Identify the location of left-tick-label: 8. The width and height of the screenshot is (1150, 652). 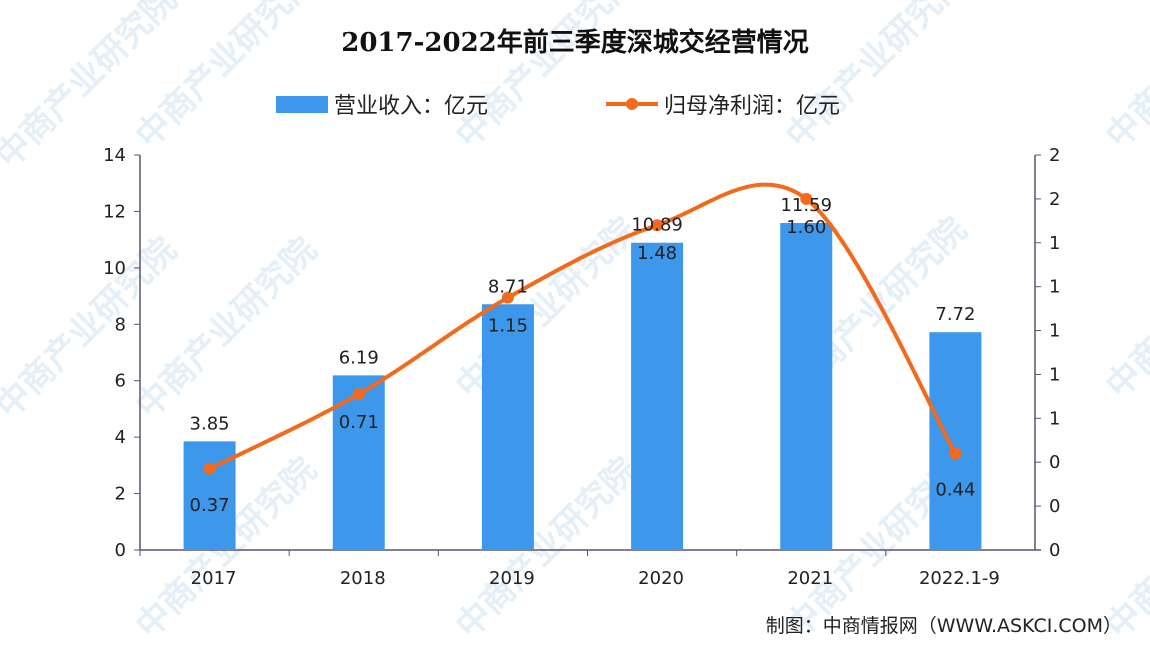
(120, 324).